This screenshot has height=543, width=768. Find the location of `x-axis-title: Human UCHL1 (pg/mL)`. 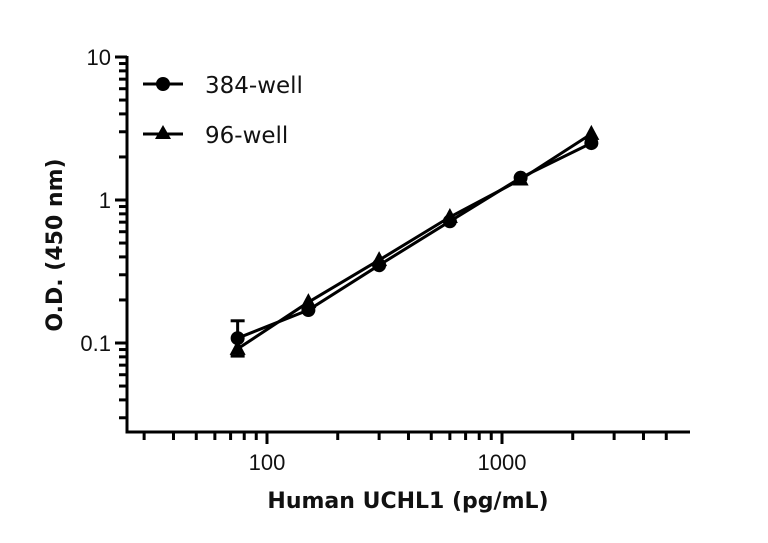

x-axis-title: Human UCHL1 (pg/mL) is located at coordinates (407, 501).